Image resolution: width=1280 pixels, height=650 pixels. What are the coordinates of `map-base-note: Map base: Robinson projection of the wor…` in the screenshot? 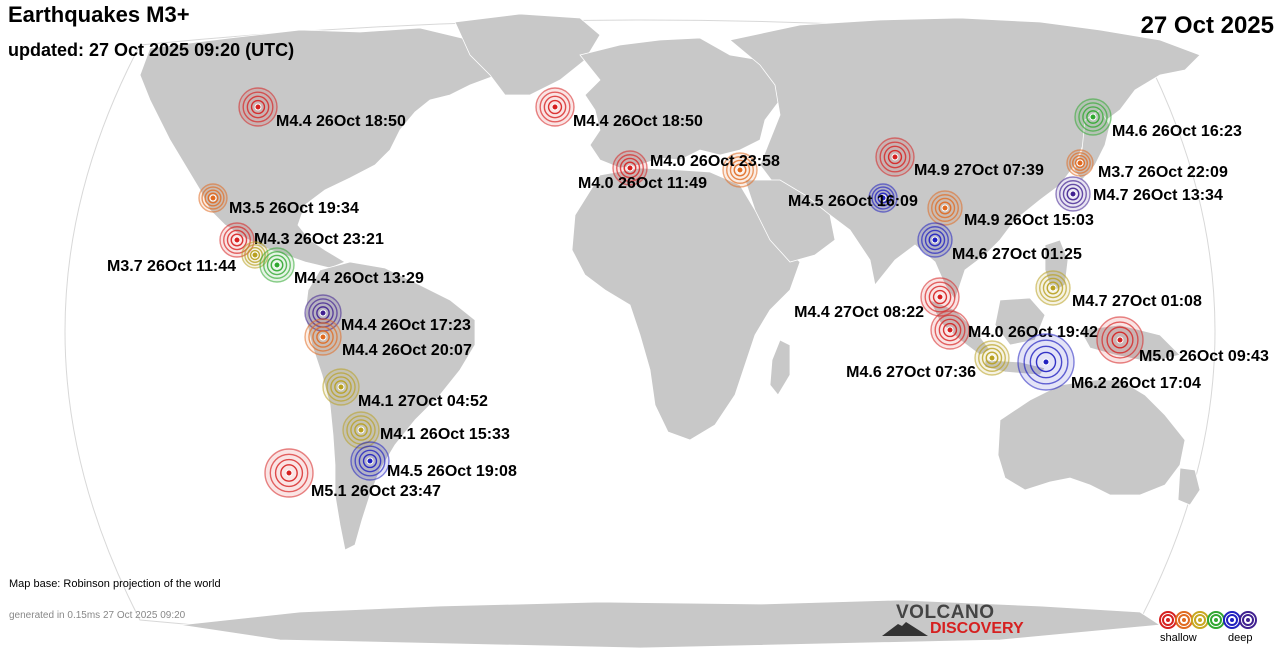 It's located at (115, 584).